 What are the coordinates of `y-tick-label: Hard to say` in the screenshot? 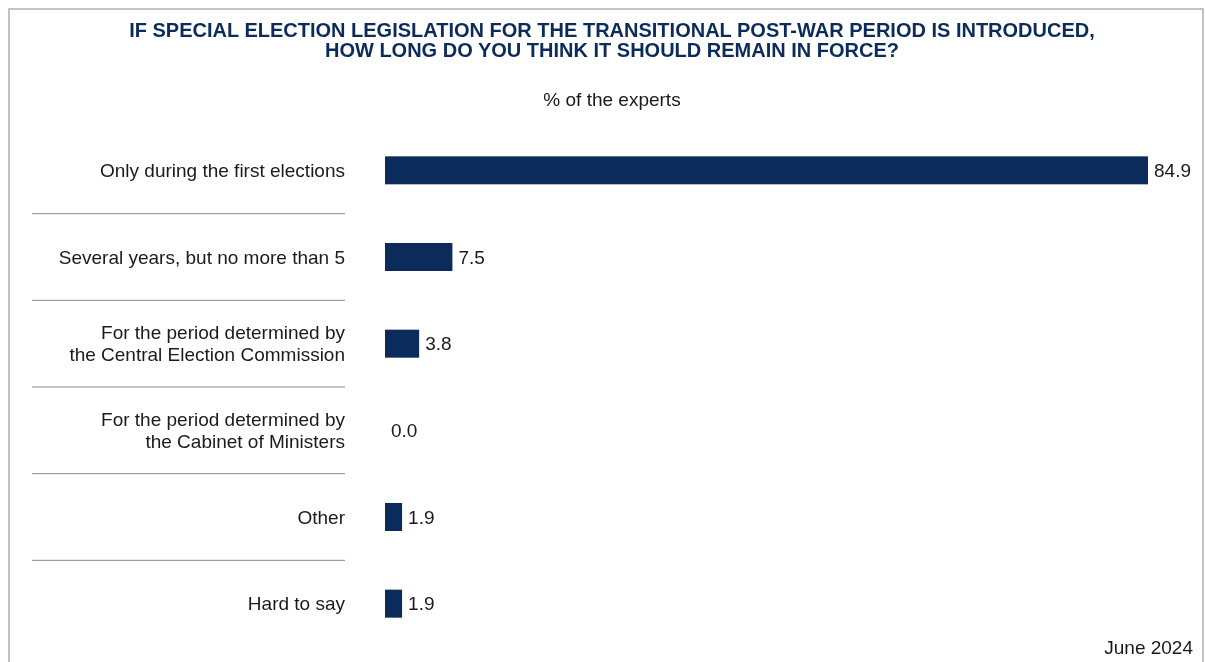 It's located at (296, 604).